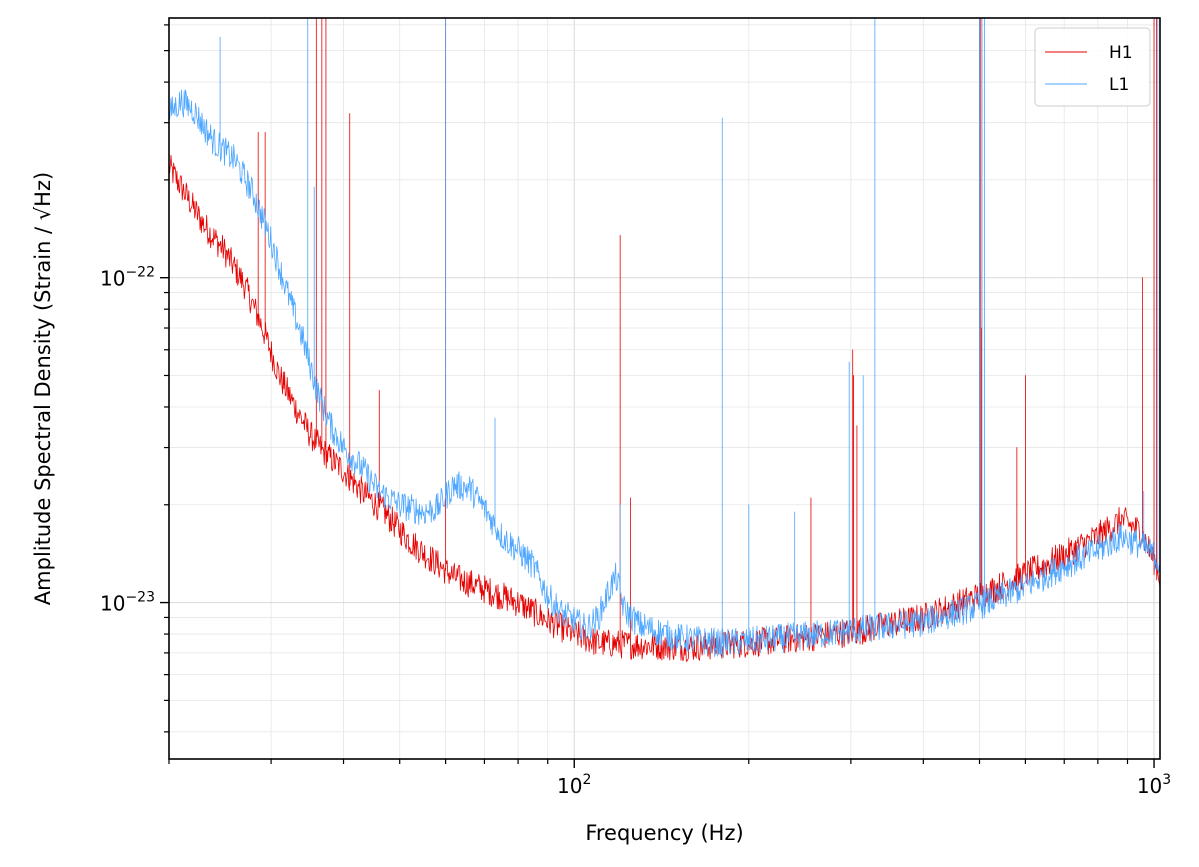  I want to click on legend-box, so click(1092, 67).